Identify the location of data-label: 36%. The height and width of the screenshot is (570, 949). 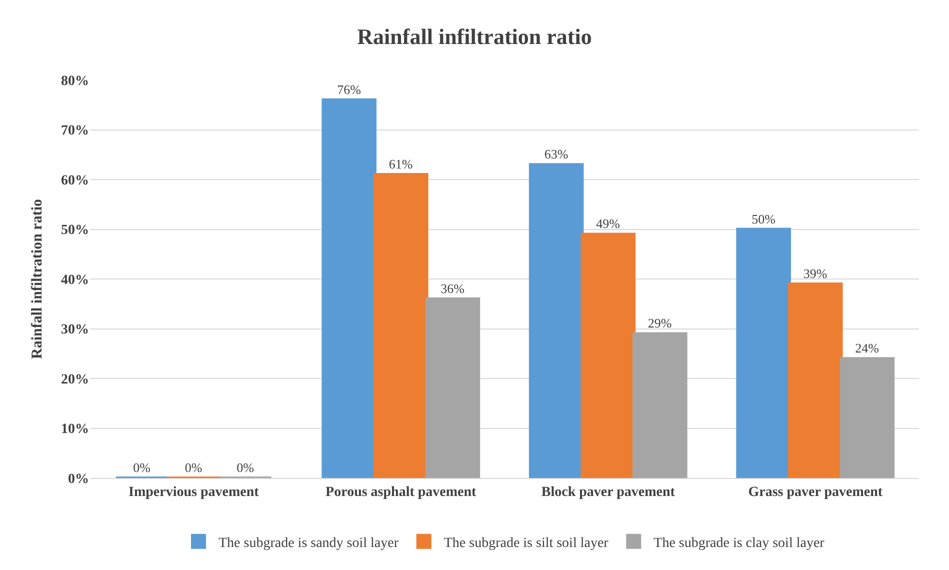
(452, 288).